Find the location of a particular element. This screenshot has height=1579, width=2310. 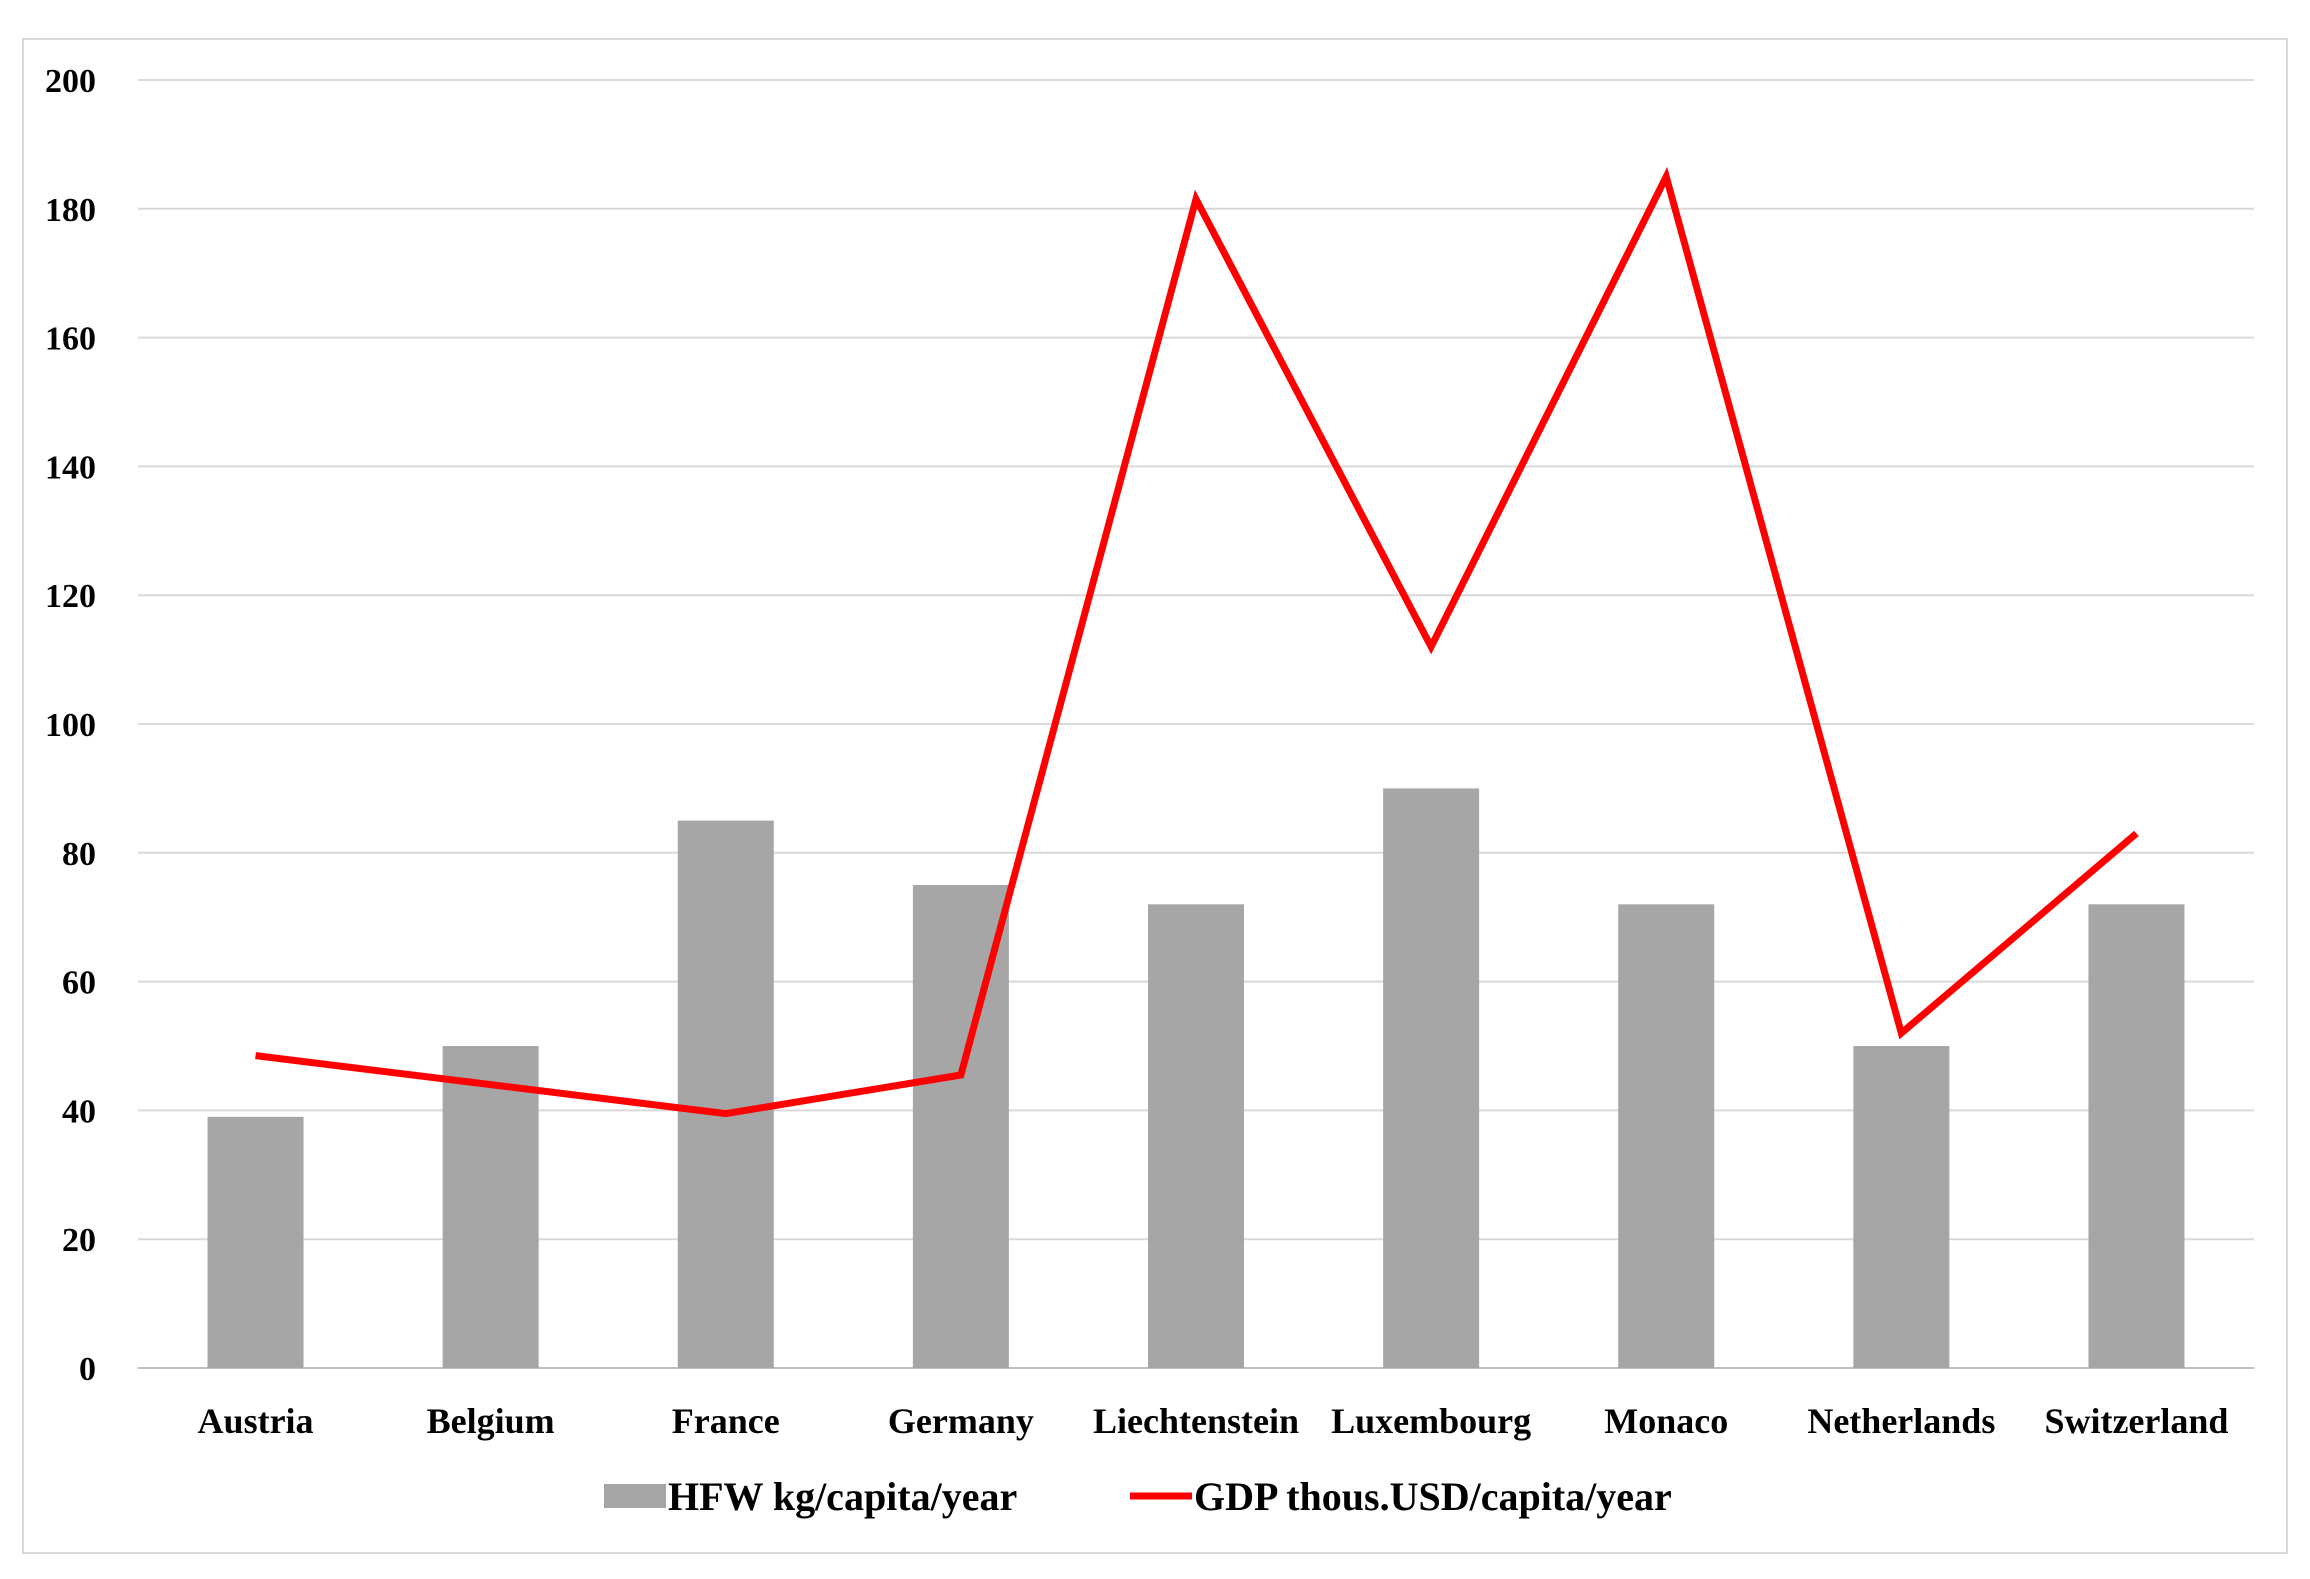

x-tick-label: Germany is located at coordinates (961, 1421).